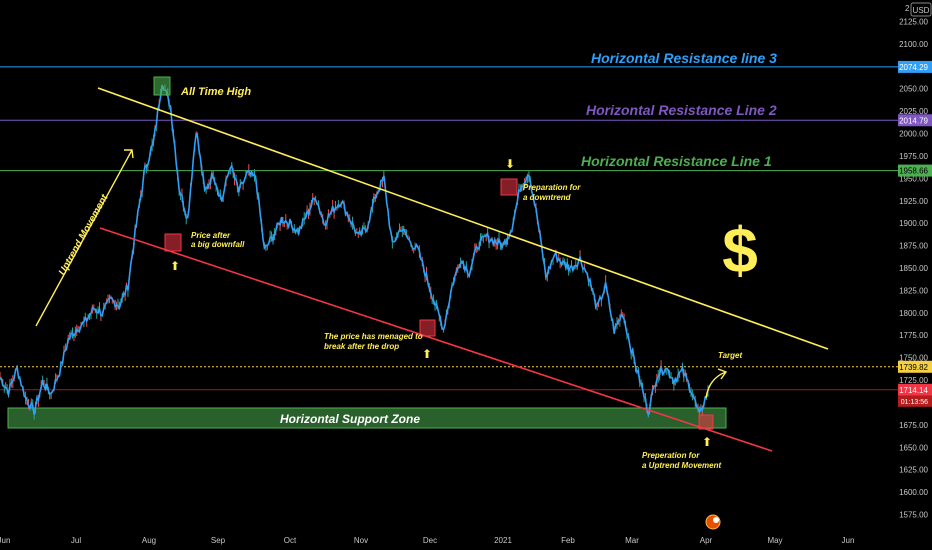  I want to click on y-tick-label: 1800.00, so click(913, 313).